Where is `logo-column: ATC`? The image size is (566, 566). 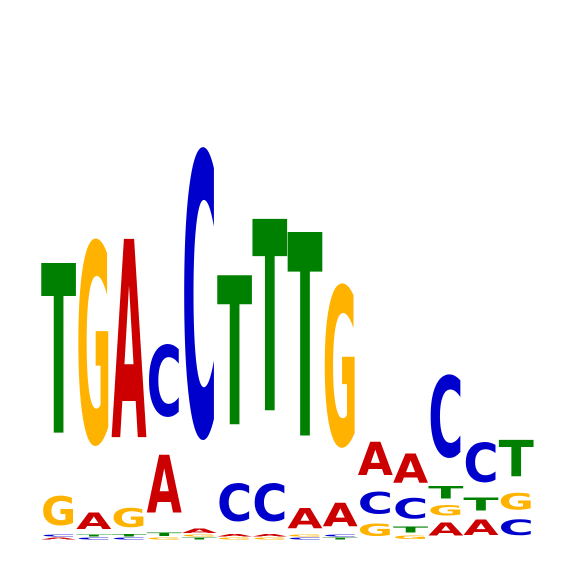 logo-column: ATC is located at coordinates (481, 486).